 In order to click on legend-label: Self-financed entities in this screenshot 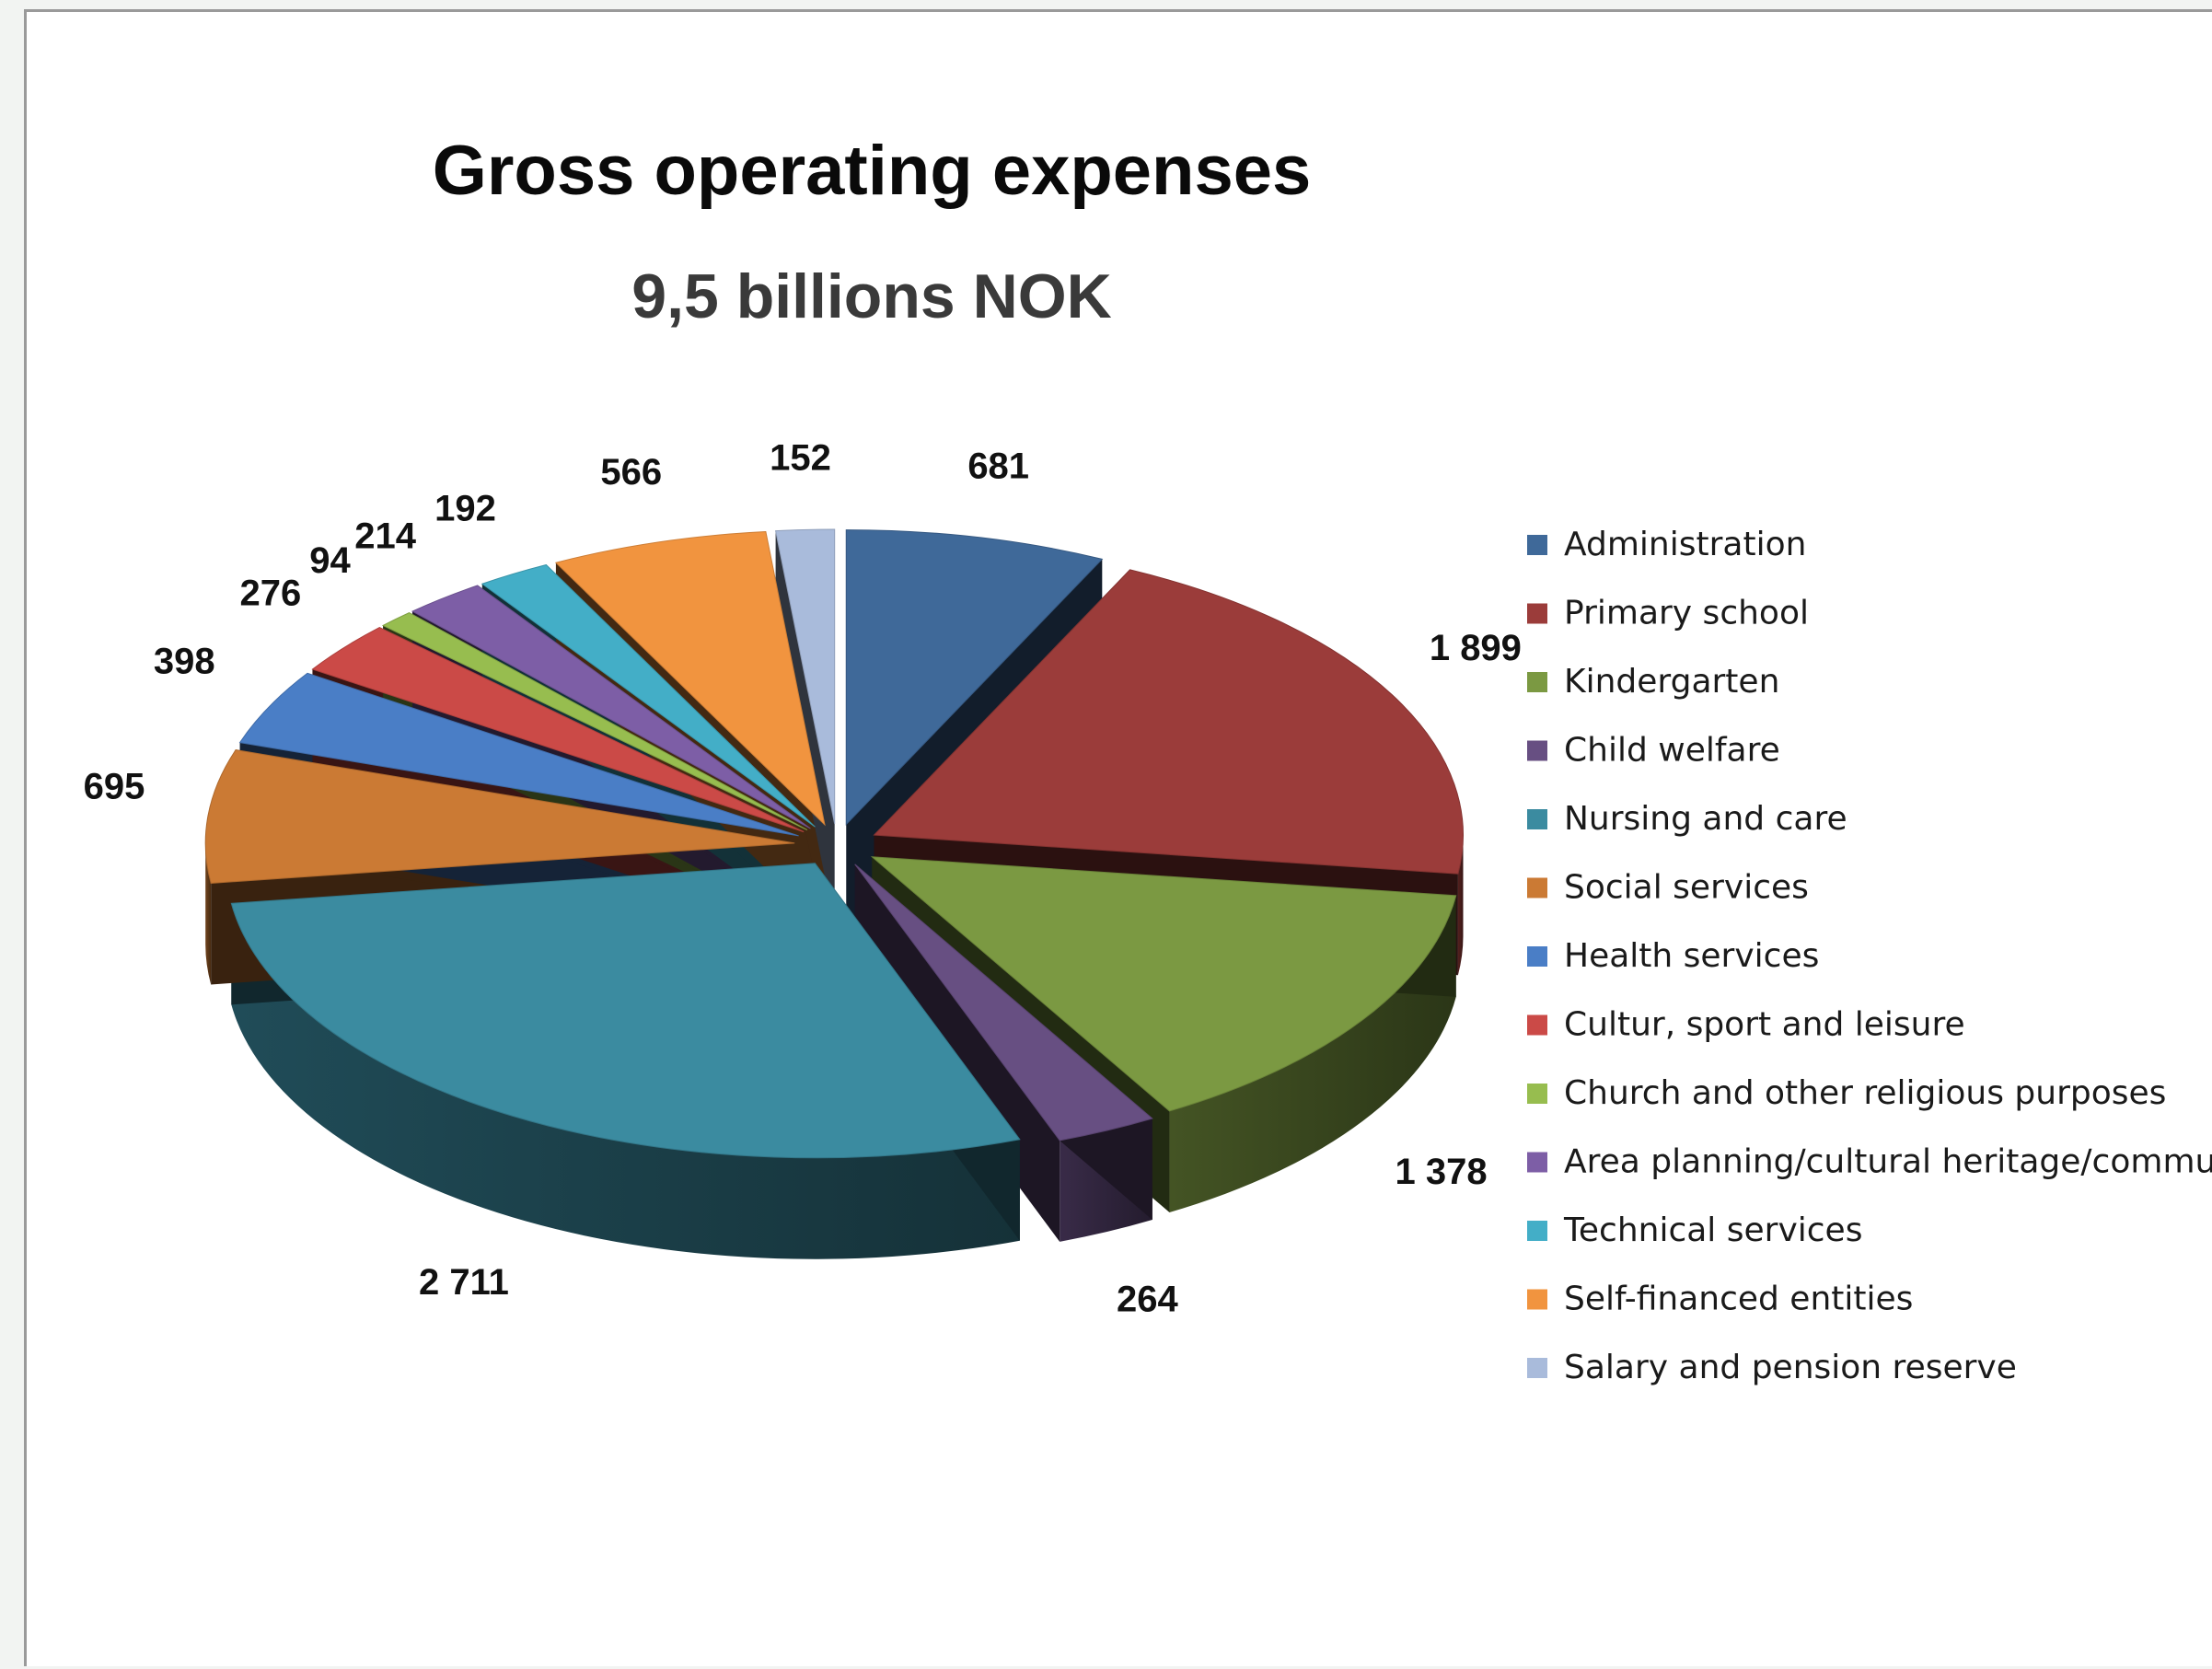, I will do `click(1738, 1300)`.